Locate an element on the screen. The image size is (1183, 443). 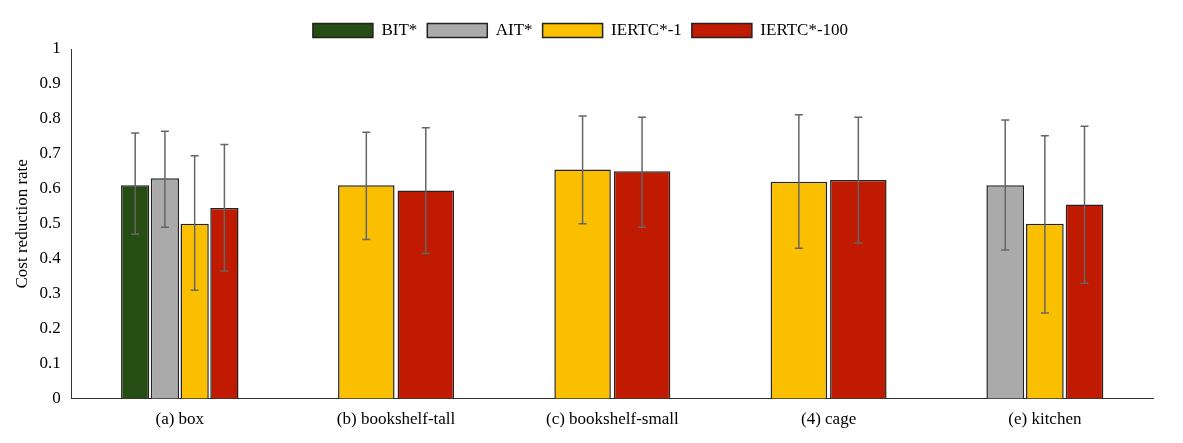
y-tick-label: 0.9 is located at coordinates (50, 83).